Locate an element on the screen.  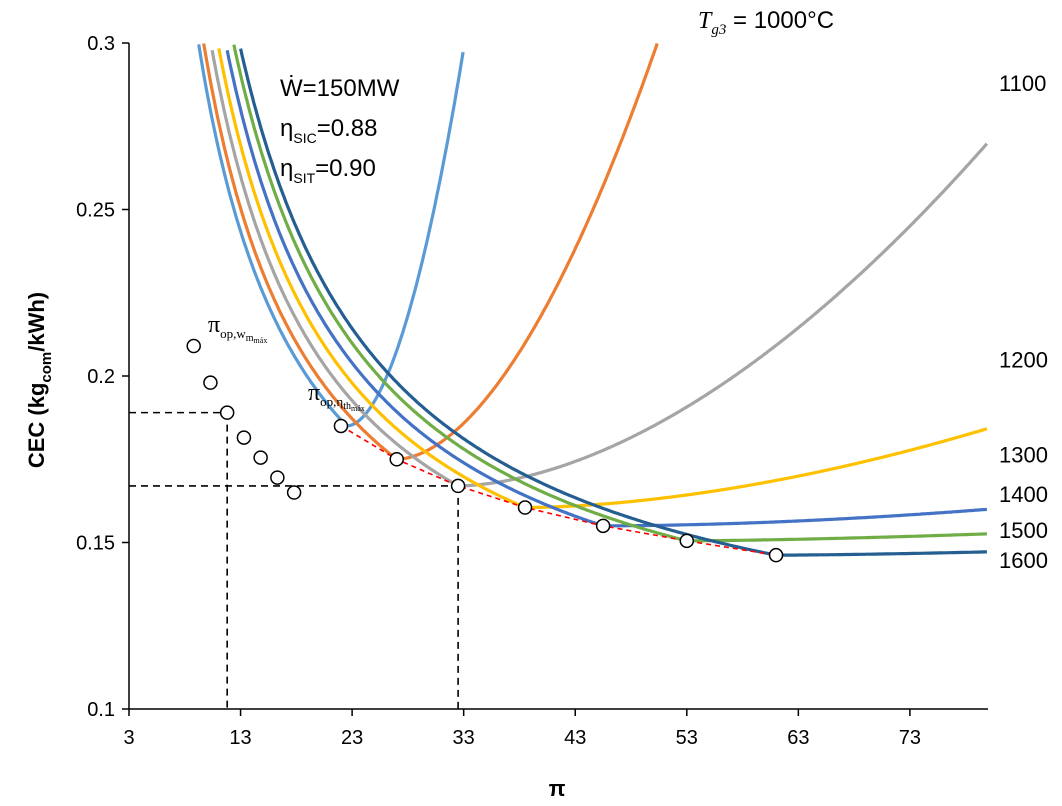
x-tick-label-0: 3 is located at coordinates (128, 738).